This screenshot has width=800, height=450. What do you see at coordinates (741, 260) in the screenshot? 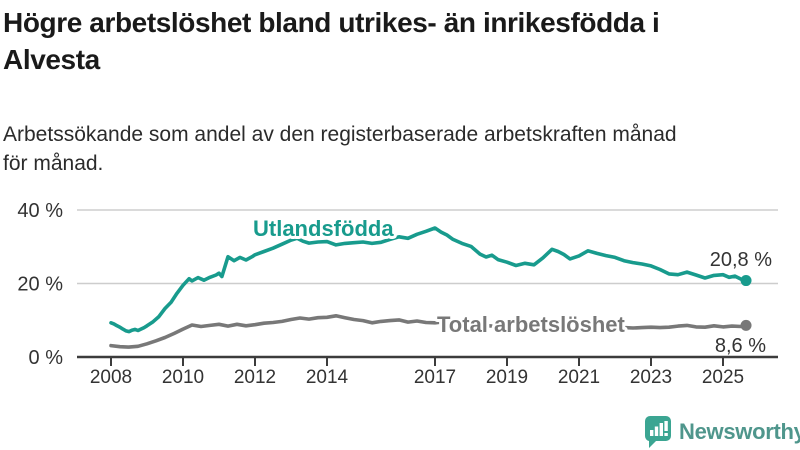
I see `end-value-utlandsfodda: 20,8 %` at bounding box center [741, 260].